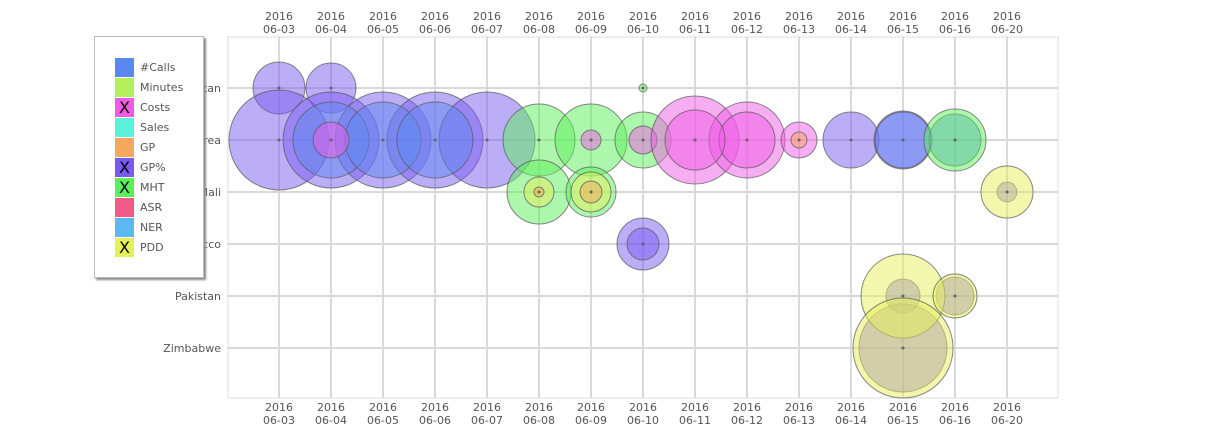 The width and height of the screenshot is (1224, 442). What do you see at coordinates (955, 29) in the screenshot?
I see `x-tick-date: 06-16` at bounding box center [955, 29].